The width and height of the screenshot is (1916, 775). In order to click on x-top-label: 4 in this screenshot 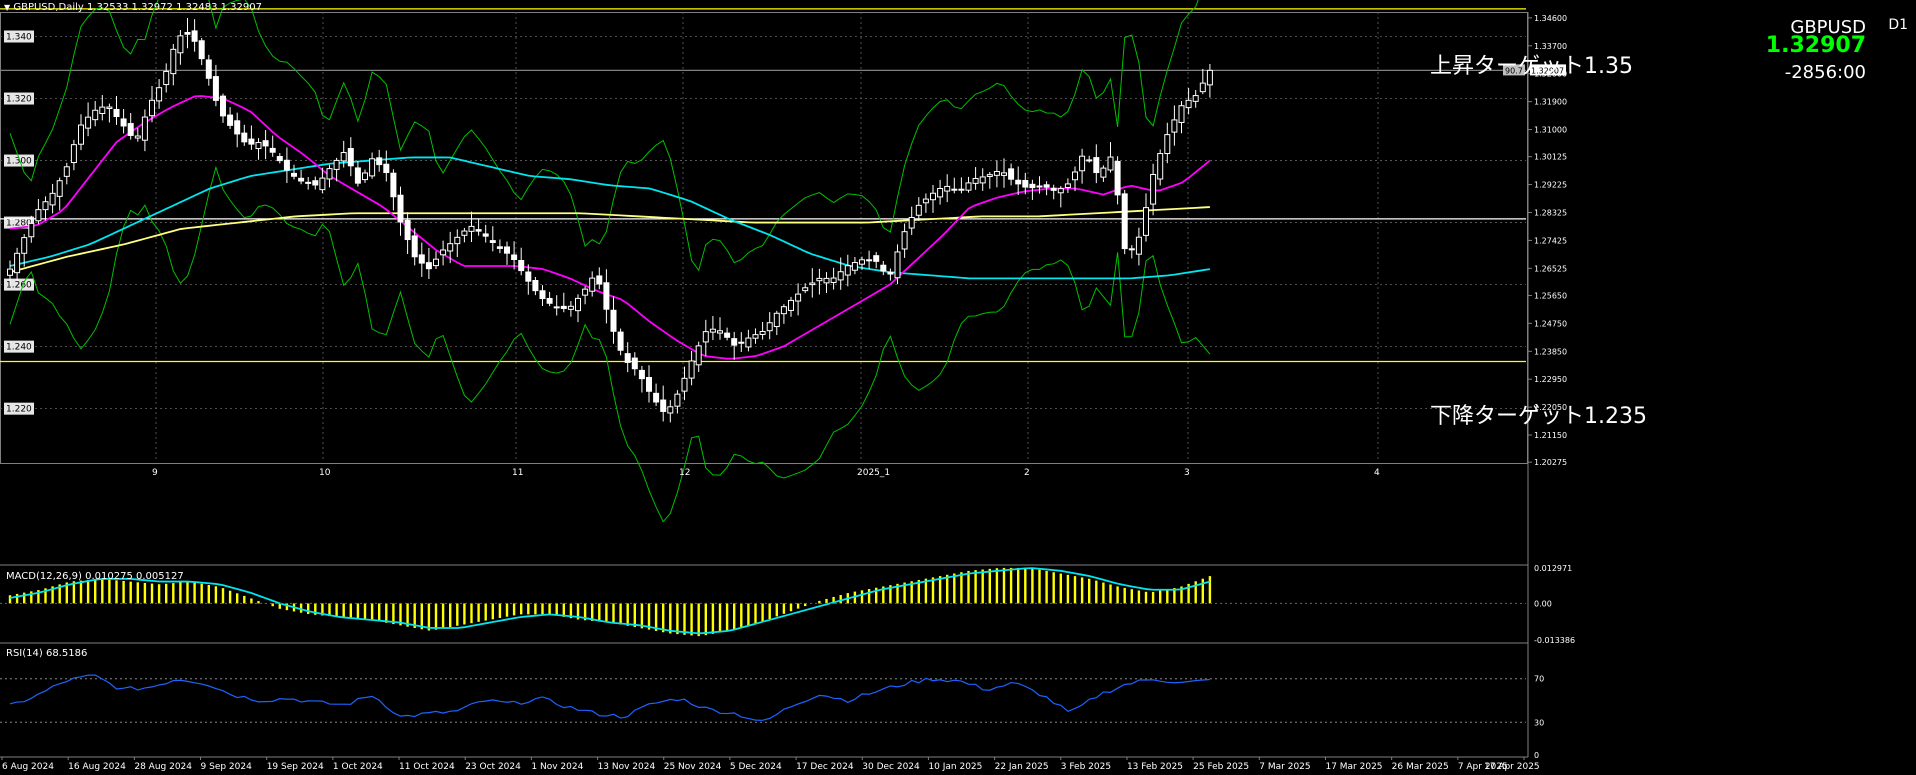, I will do `click(1377, 473)`.